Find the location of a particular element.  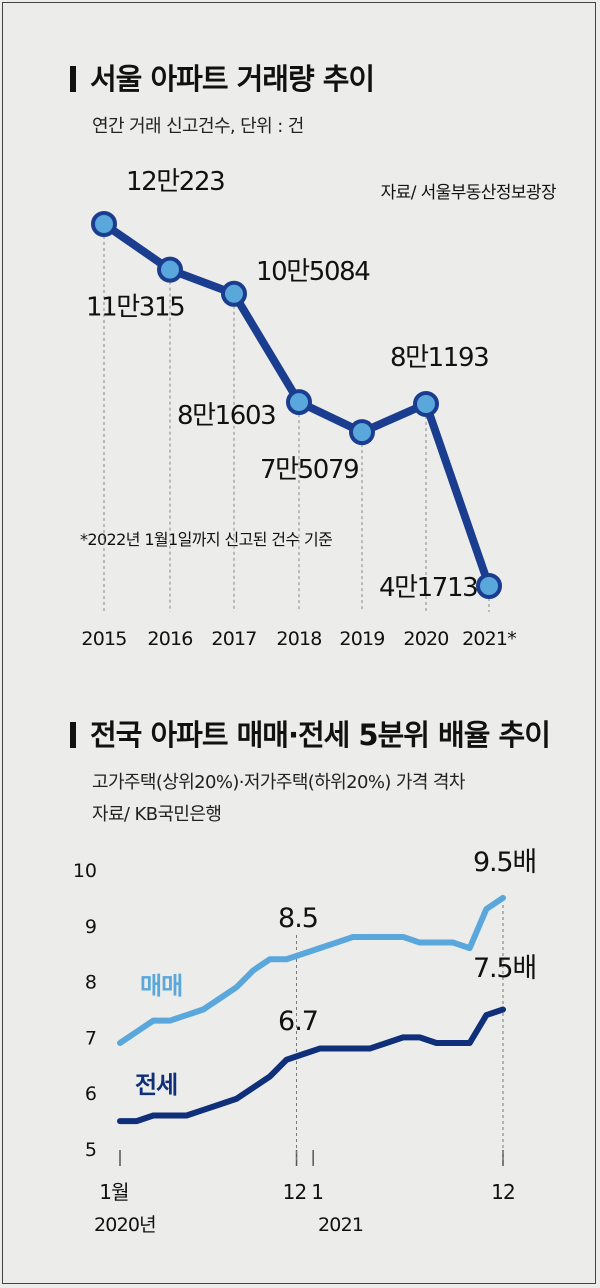

chart2-title-text: 전국 아파트 매매·전세 5분위 배율 추이 is located at coordinates (320, 735).